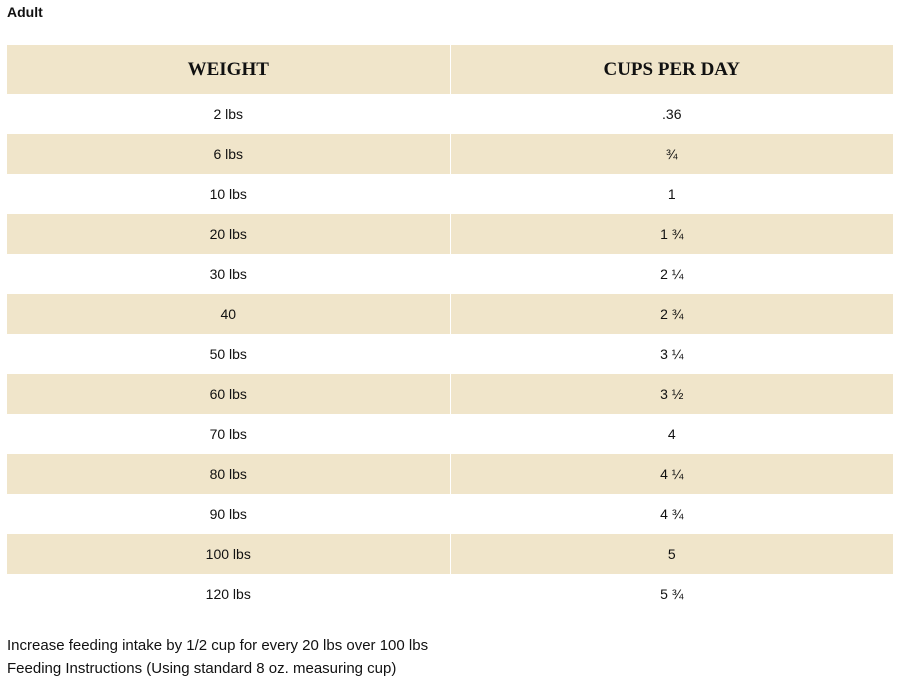  I want to click on weight-cell: 30 lbs, so click(228, 274).